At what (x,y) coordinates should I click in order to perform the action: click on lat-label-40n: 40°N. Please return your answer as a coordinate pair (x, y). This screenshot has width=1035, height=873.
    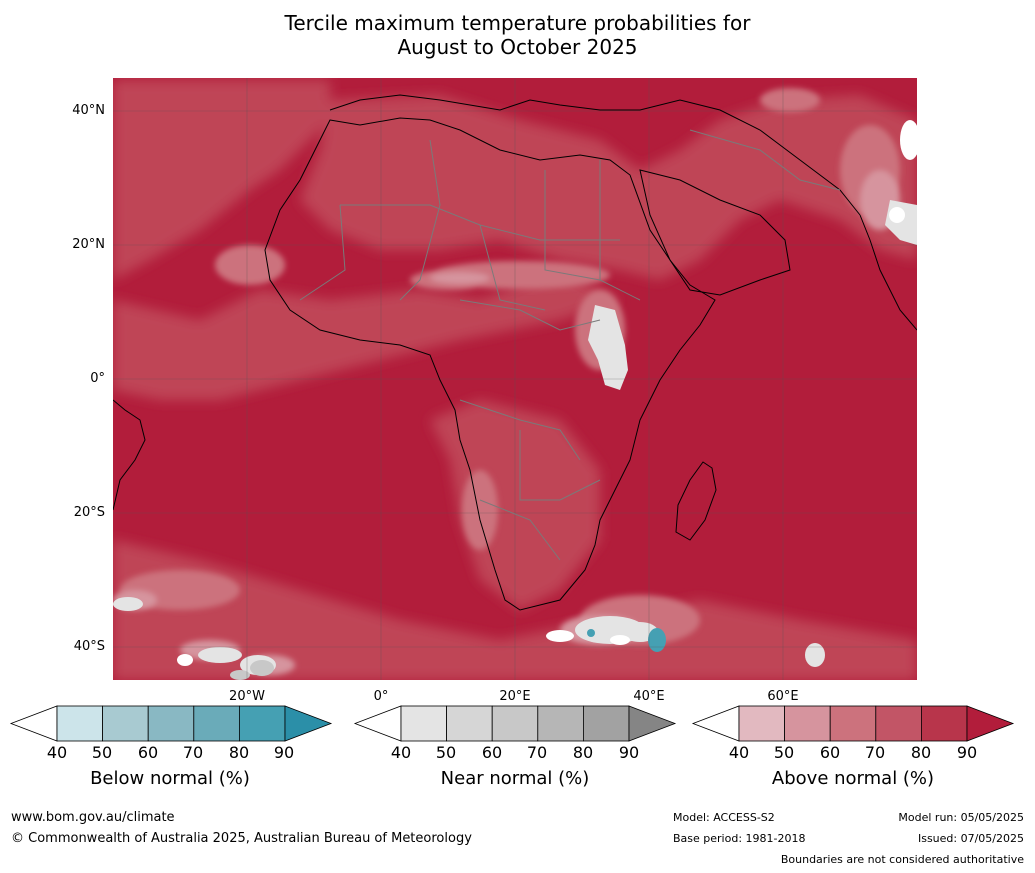
    Looking at the image, I should click on (88, 110).